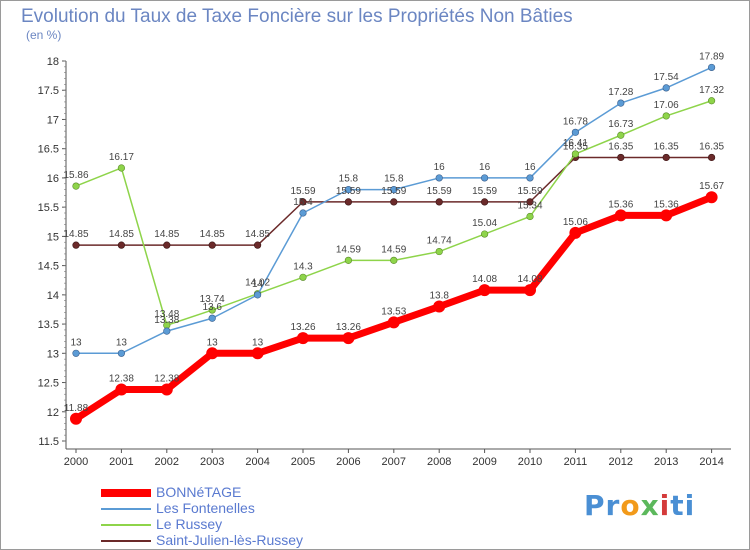  Describe the element at coordinates (212, 299) in the screenshot. I see `data-label-2: 13.74` at that location.